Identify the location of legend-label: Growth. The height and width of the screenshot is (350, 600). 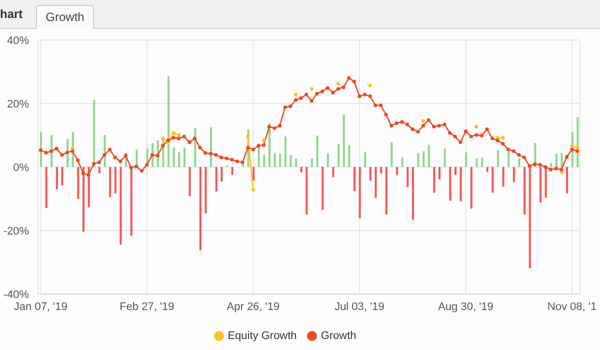
(338, 336).